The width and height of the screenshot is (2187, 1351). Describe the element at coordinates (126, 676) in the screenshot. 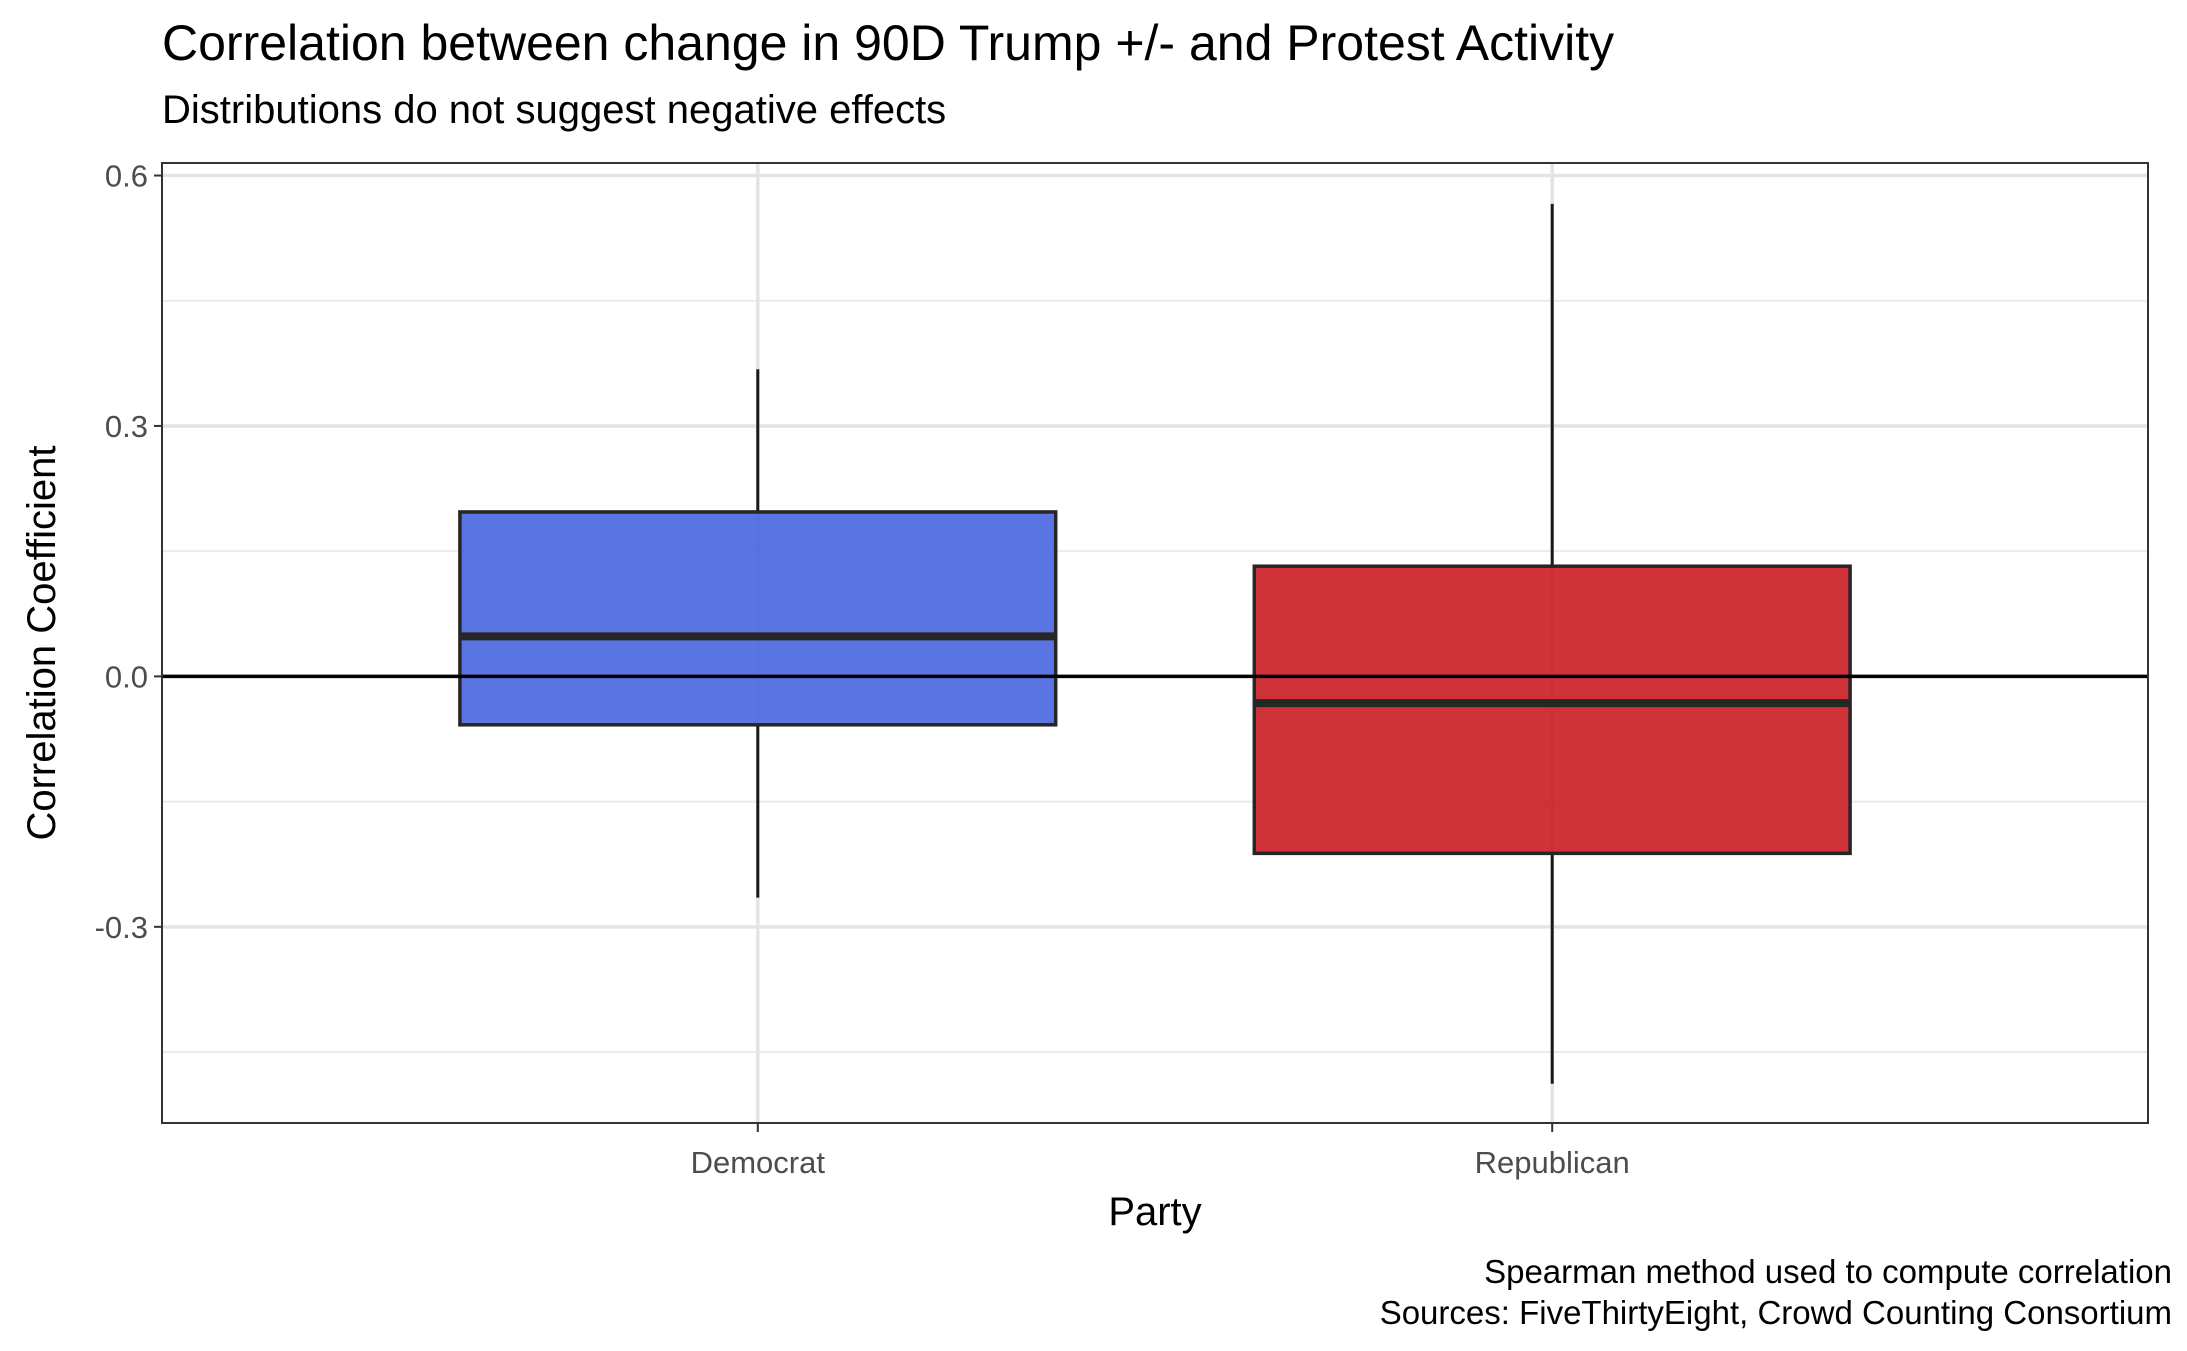

I see `y-tick-label: 0.0` at that location.